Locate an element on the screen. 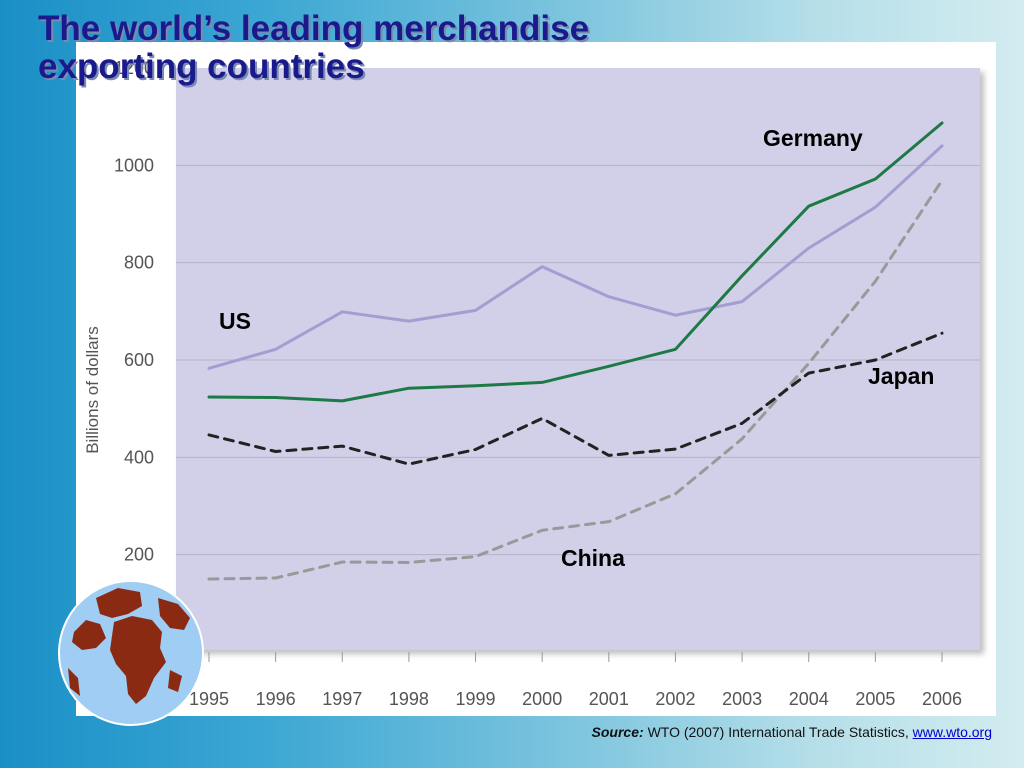  x-tick-label: 1998 is located at coordinates (409, 699).